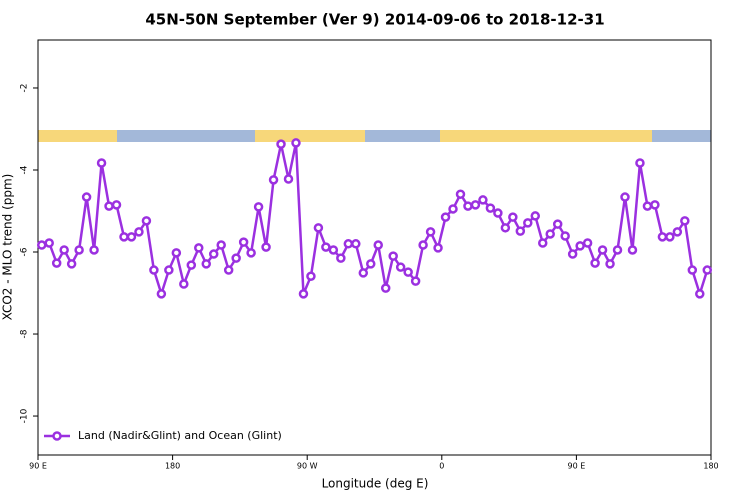 This screenshot has height=504, width=750. Describe the element at coordinates (307, 466) in the screenshot. I see `x-tick-label: 90 W` at that location.